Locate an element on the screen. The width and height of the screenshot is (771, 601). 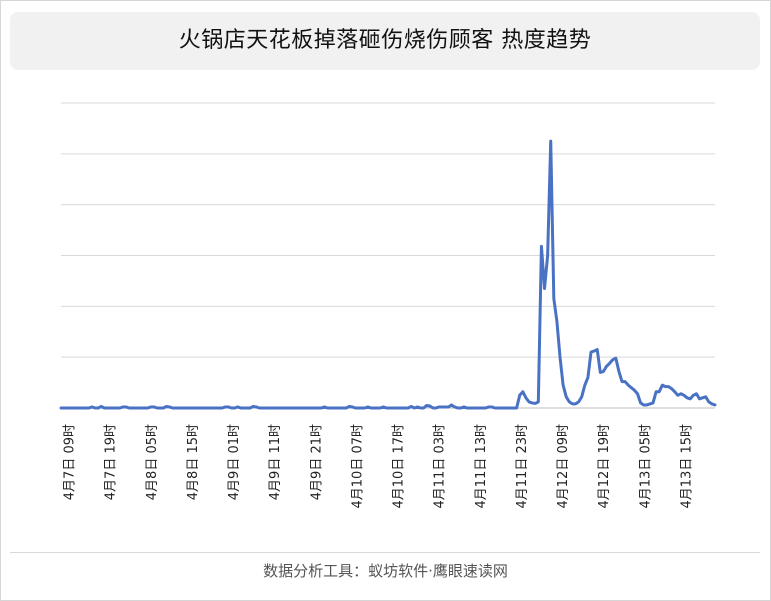
x-tick-label: 4月13日 05时 is located at coordinates (645, 466).